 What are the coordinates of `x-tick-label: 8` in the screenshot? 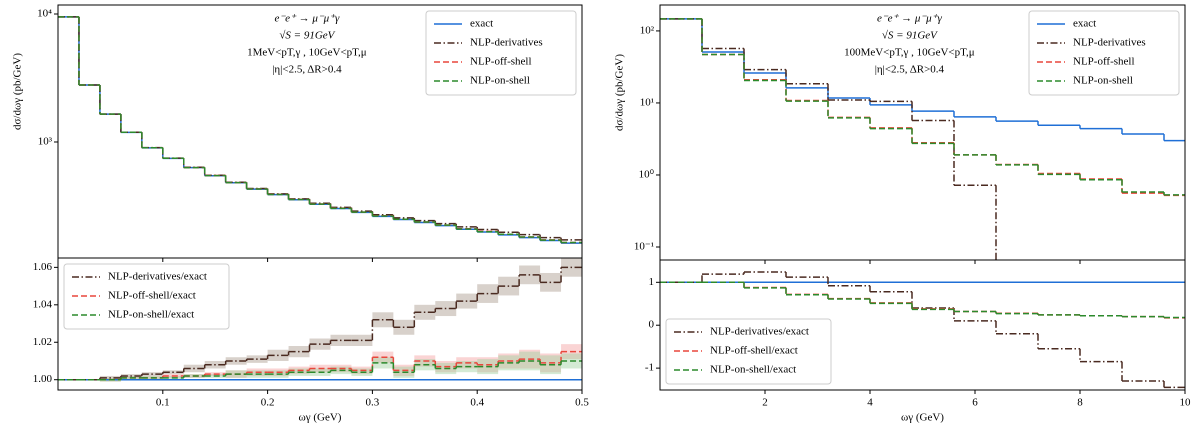 It's located at (1080, 403).